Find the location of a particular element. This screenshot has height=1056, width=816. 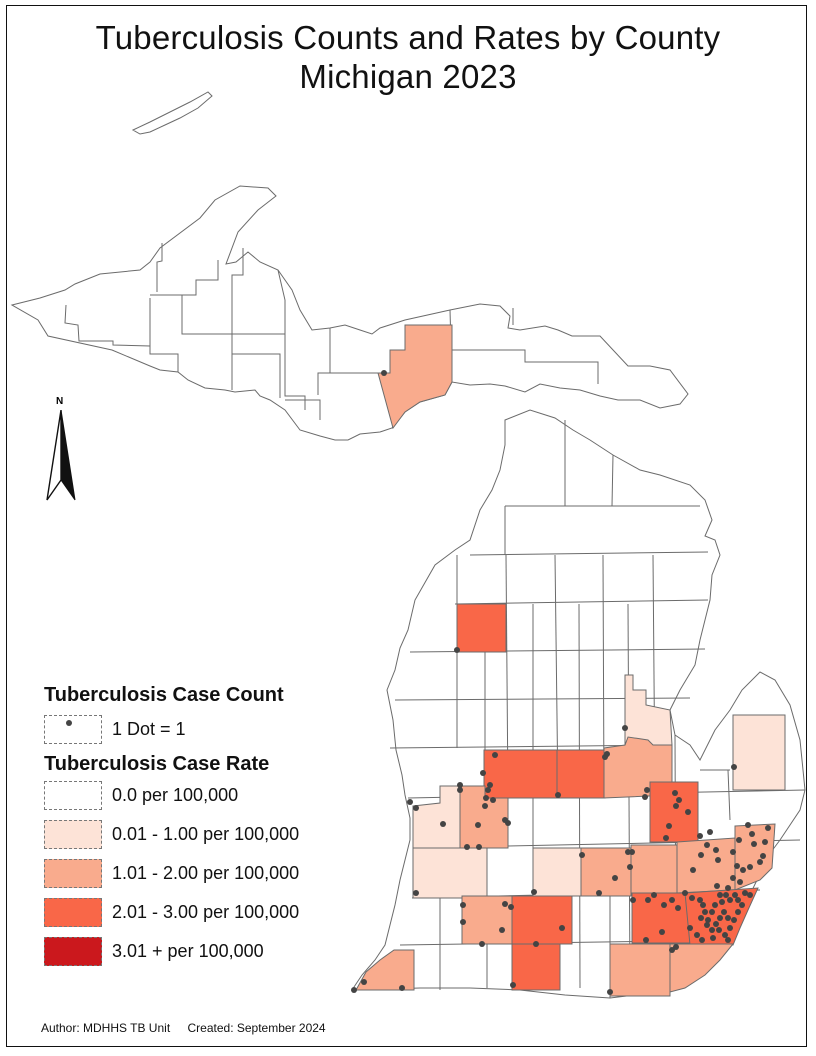

county-gratiot is located at coordinates (581, 774).